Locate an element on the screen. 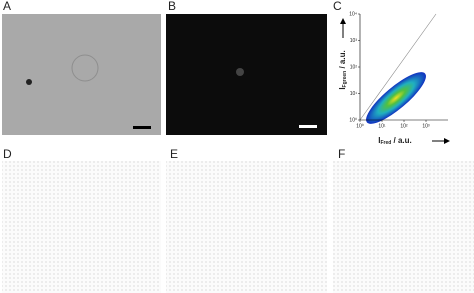  panel-label: A is located at coordinates (7, 6).